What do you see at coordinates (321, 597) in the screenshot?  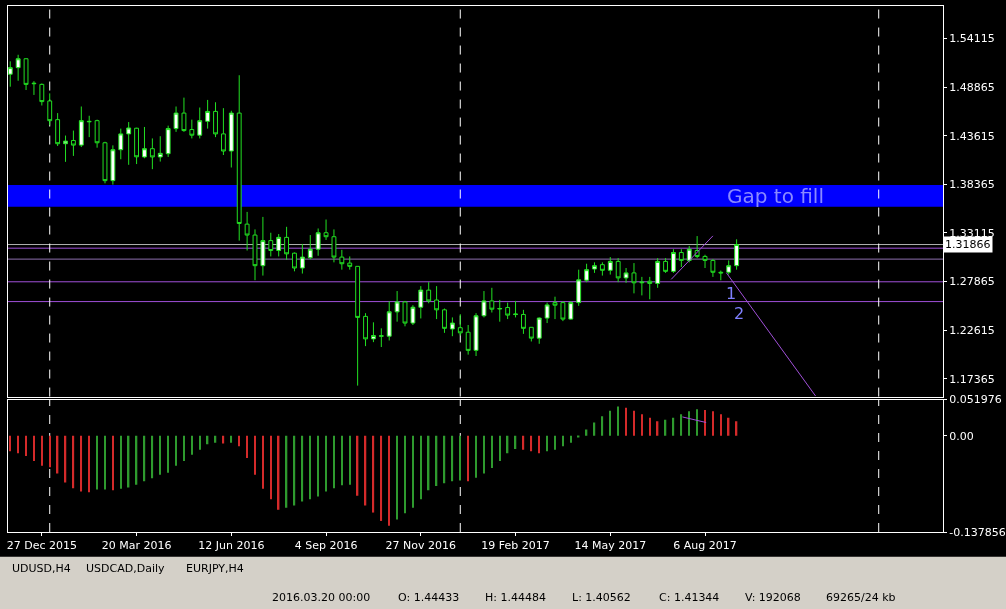 I see `text: 2016.03.20 00:00` at bounding box center [321, 597].